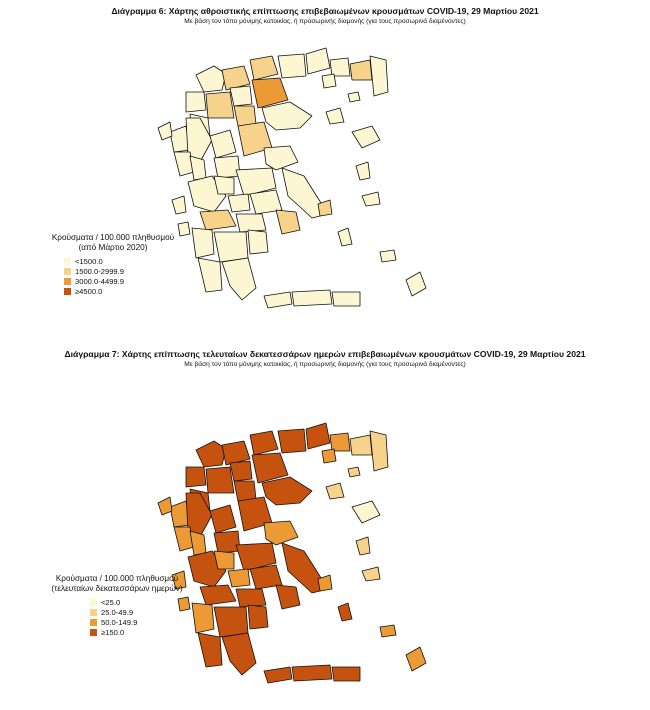 This screenshot has width=650, height=710. Describe the element at coordinates (146, 622) in the screenshot. I see `legend-item: 50.0-149.9` at that location.